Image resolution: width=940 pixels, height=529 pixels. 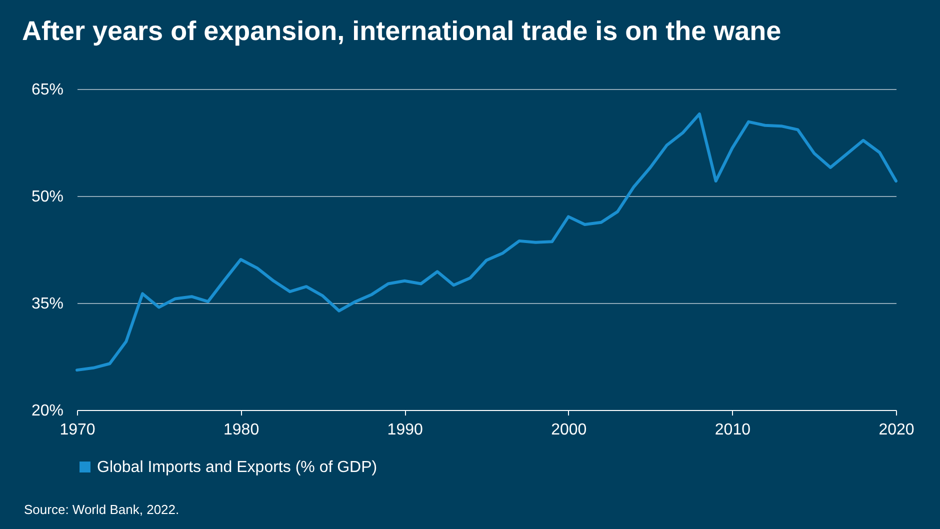 I want to click on y-tick-label: 50%, so click(x=47, y=197).